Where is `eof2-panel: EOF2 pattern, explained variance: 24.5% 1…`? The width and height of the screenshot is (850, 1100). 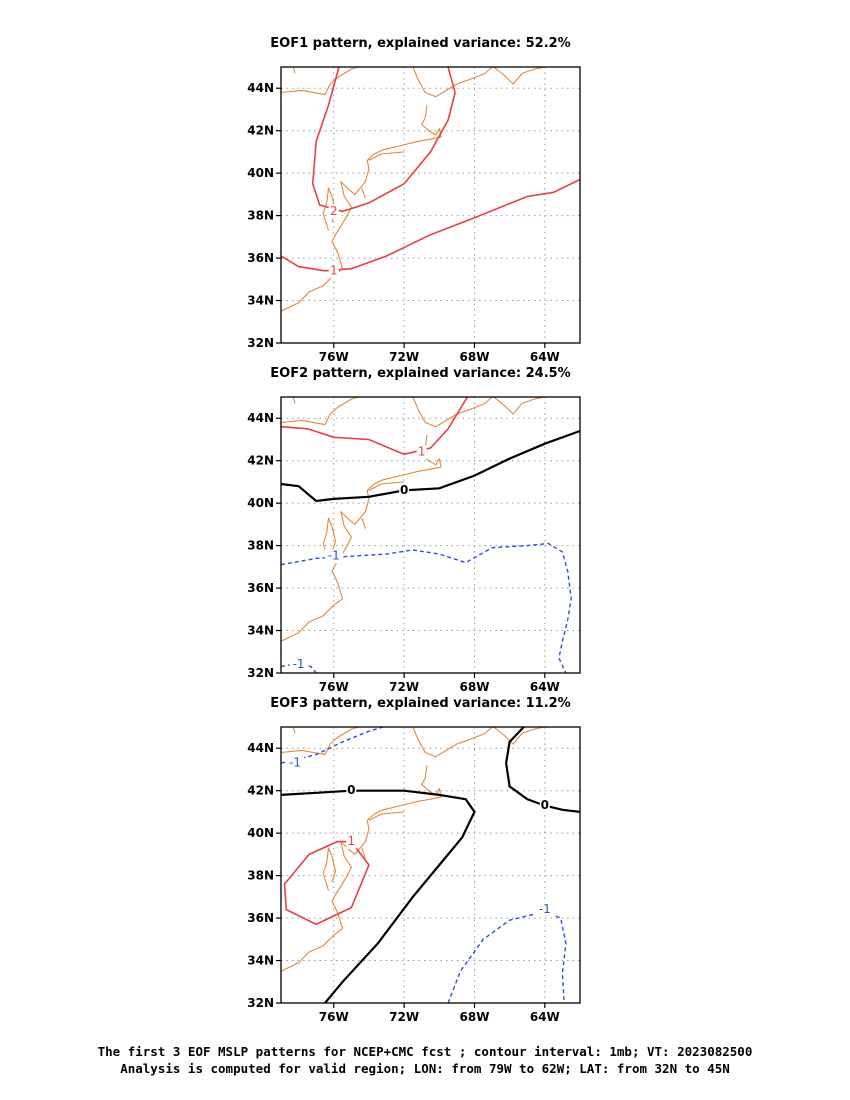 eof2-panel: EOF2 pattern, explained variance: 24.5% 1… is located at coordinates (414, 530).